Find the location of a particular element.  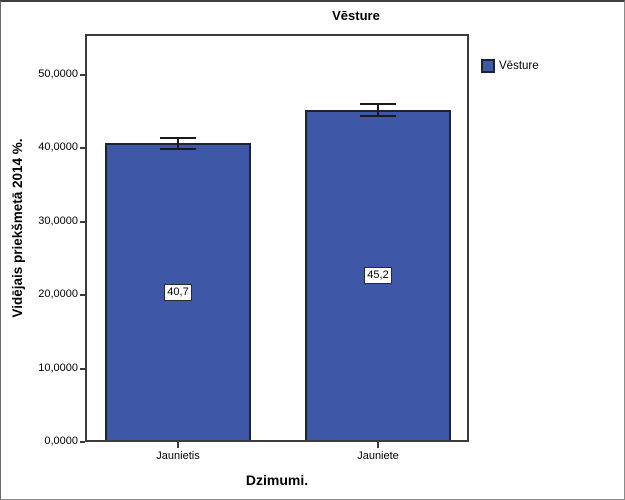

bar-value-label: 45,2 is located at coordinates (378, 276).